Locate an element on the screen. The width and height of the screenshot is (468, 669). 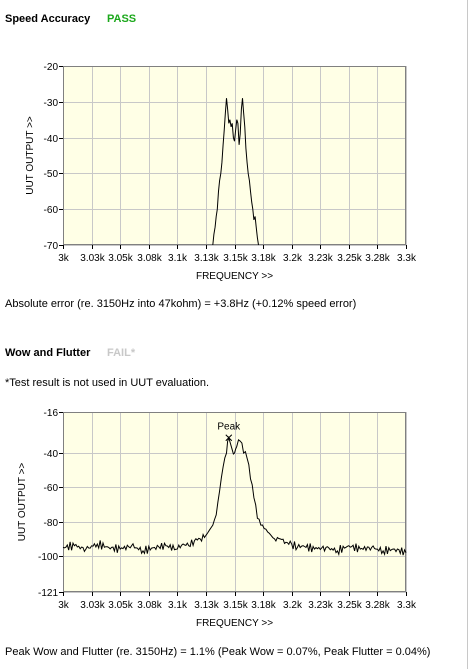
y-tick-label: -80 is located at coordinates (51, 523).